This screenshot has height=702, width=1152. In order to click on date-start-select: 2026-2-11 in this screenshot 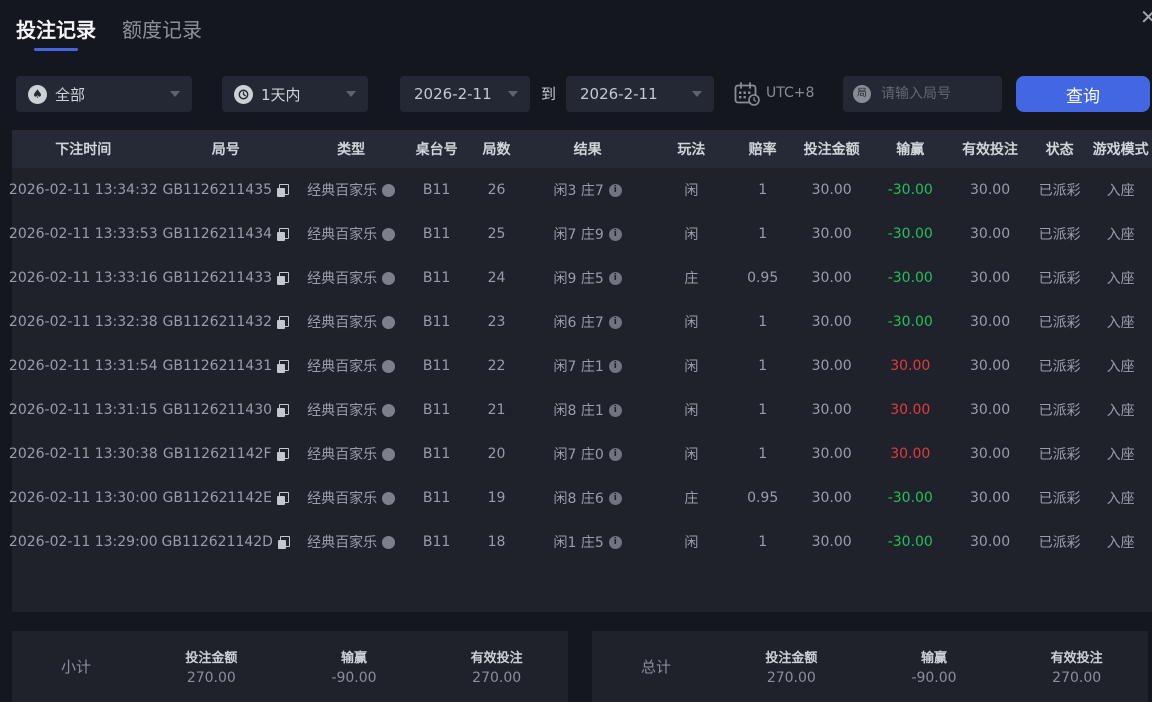, I will do `click(465, 94)`.